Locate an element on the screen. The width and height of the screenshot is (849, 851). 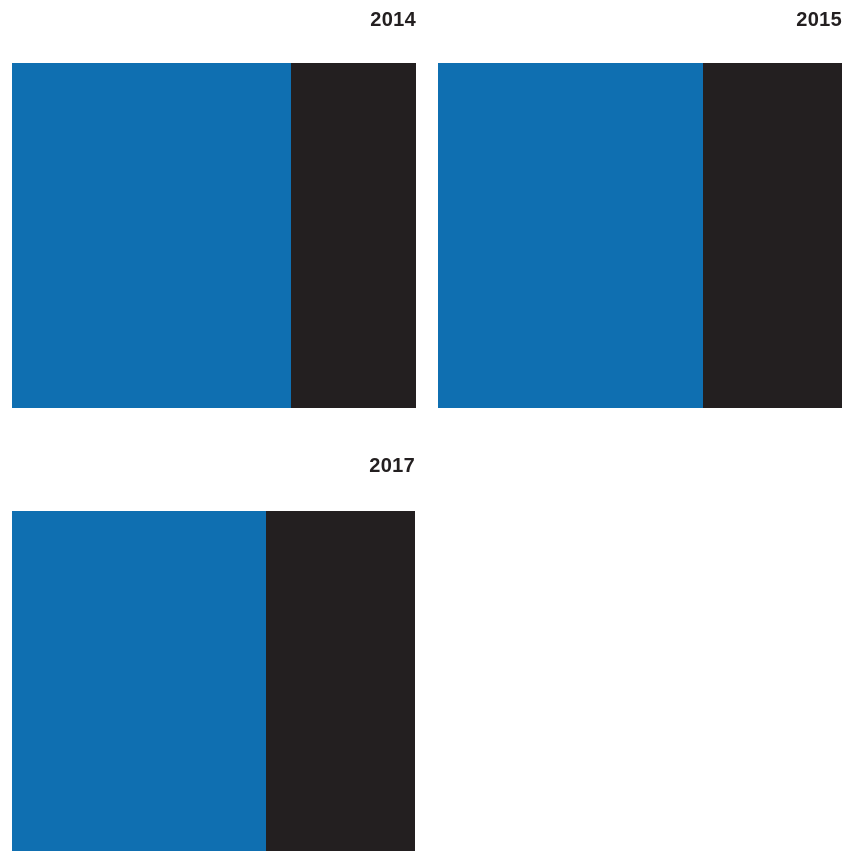
panel-title: 2017 is located at coordinates (392, 466).